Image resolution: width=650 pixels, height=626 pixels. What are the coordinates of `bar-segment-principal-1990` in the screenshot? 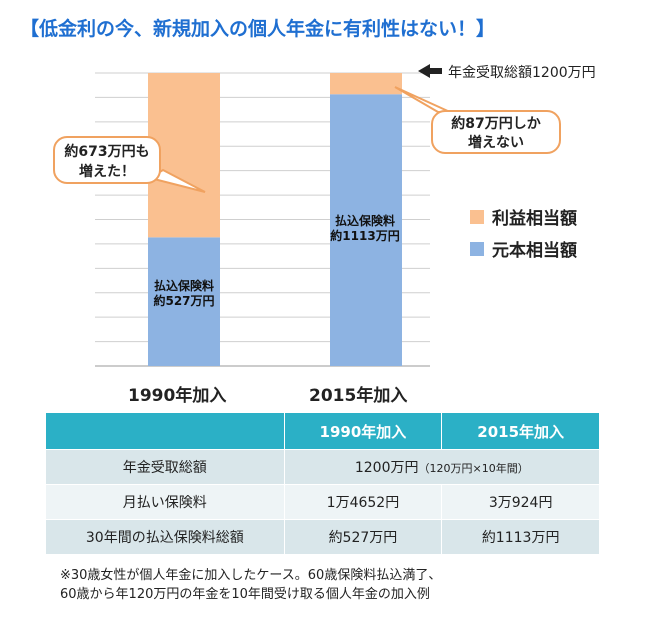 It's located at (184, 301).